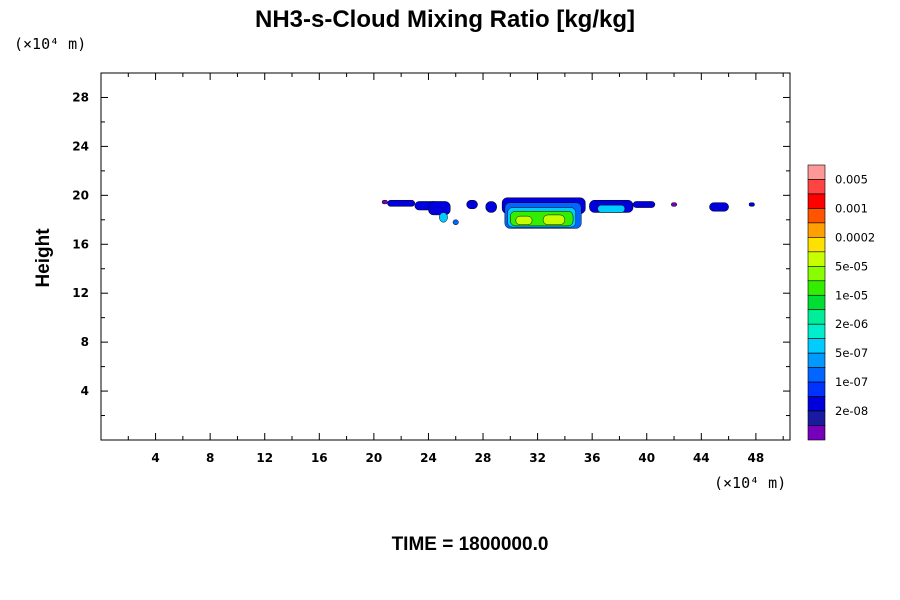  What do you see at coordinates (80, 146) in the screenshot?
I see `y-tick-label: 24` at bounding box center [80, 146].